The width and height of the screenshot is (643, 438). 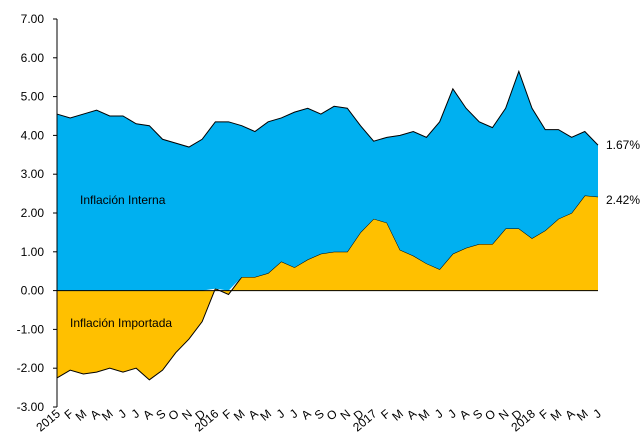 What do you see at coordinates (623, 200) in the screenshot?
I see `annotation: 2.42%` at bounding box center [623, 200].